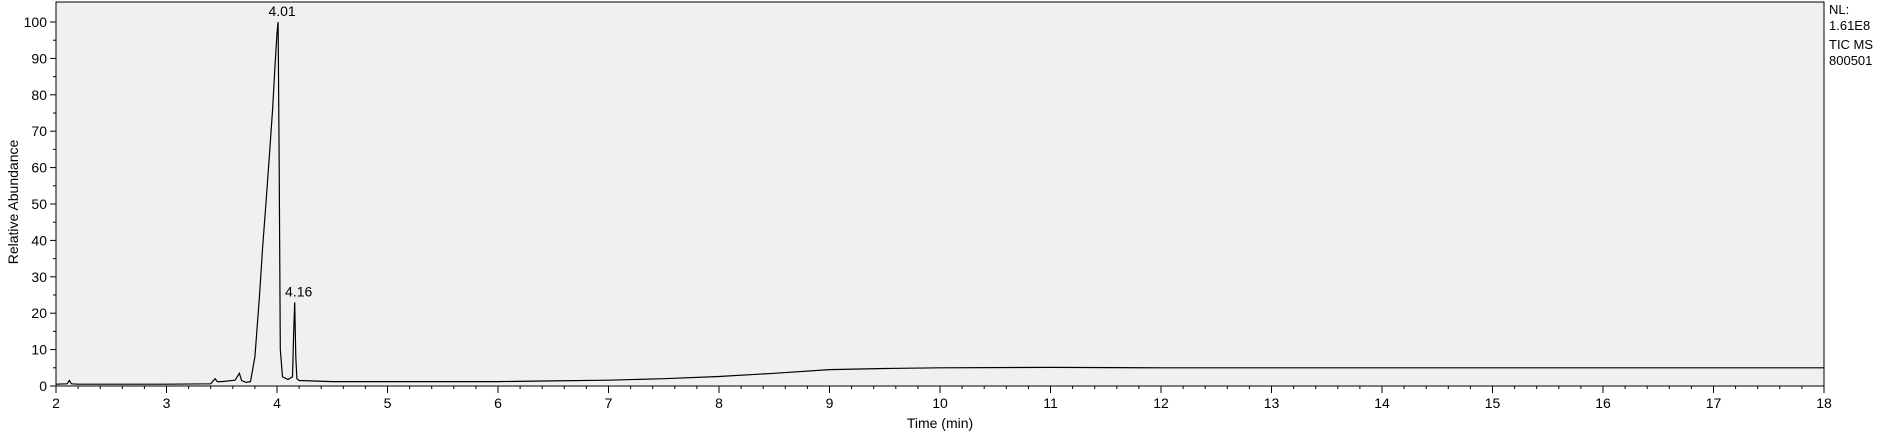 This screenshot has width=1879, height=436. Describe the element at coordinates (719, 403) in the screenshot. I see `x-tick-label: 8` at that location.